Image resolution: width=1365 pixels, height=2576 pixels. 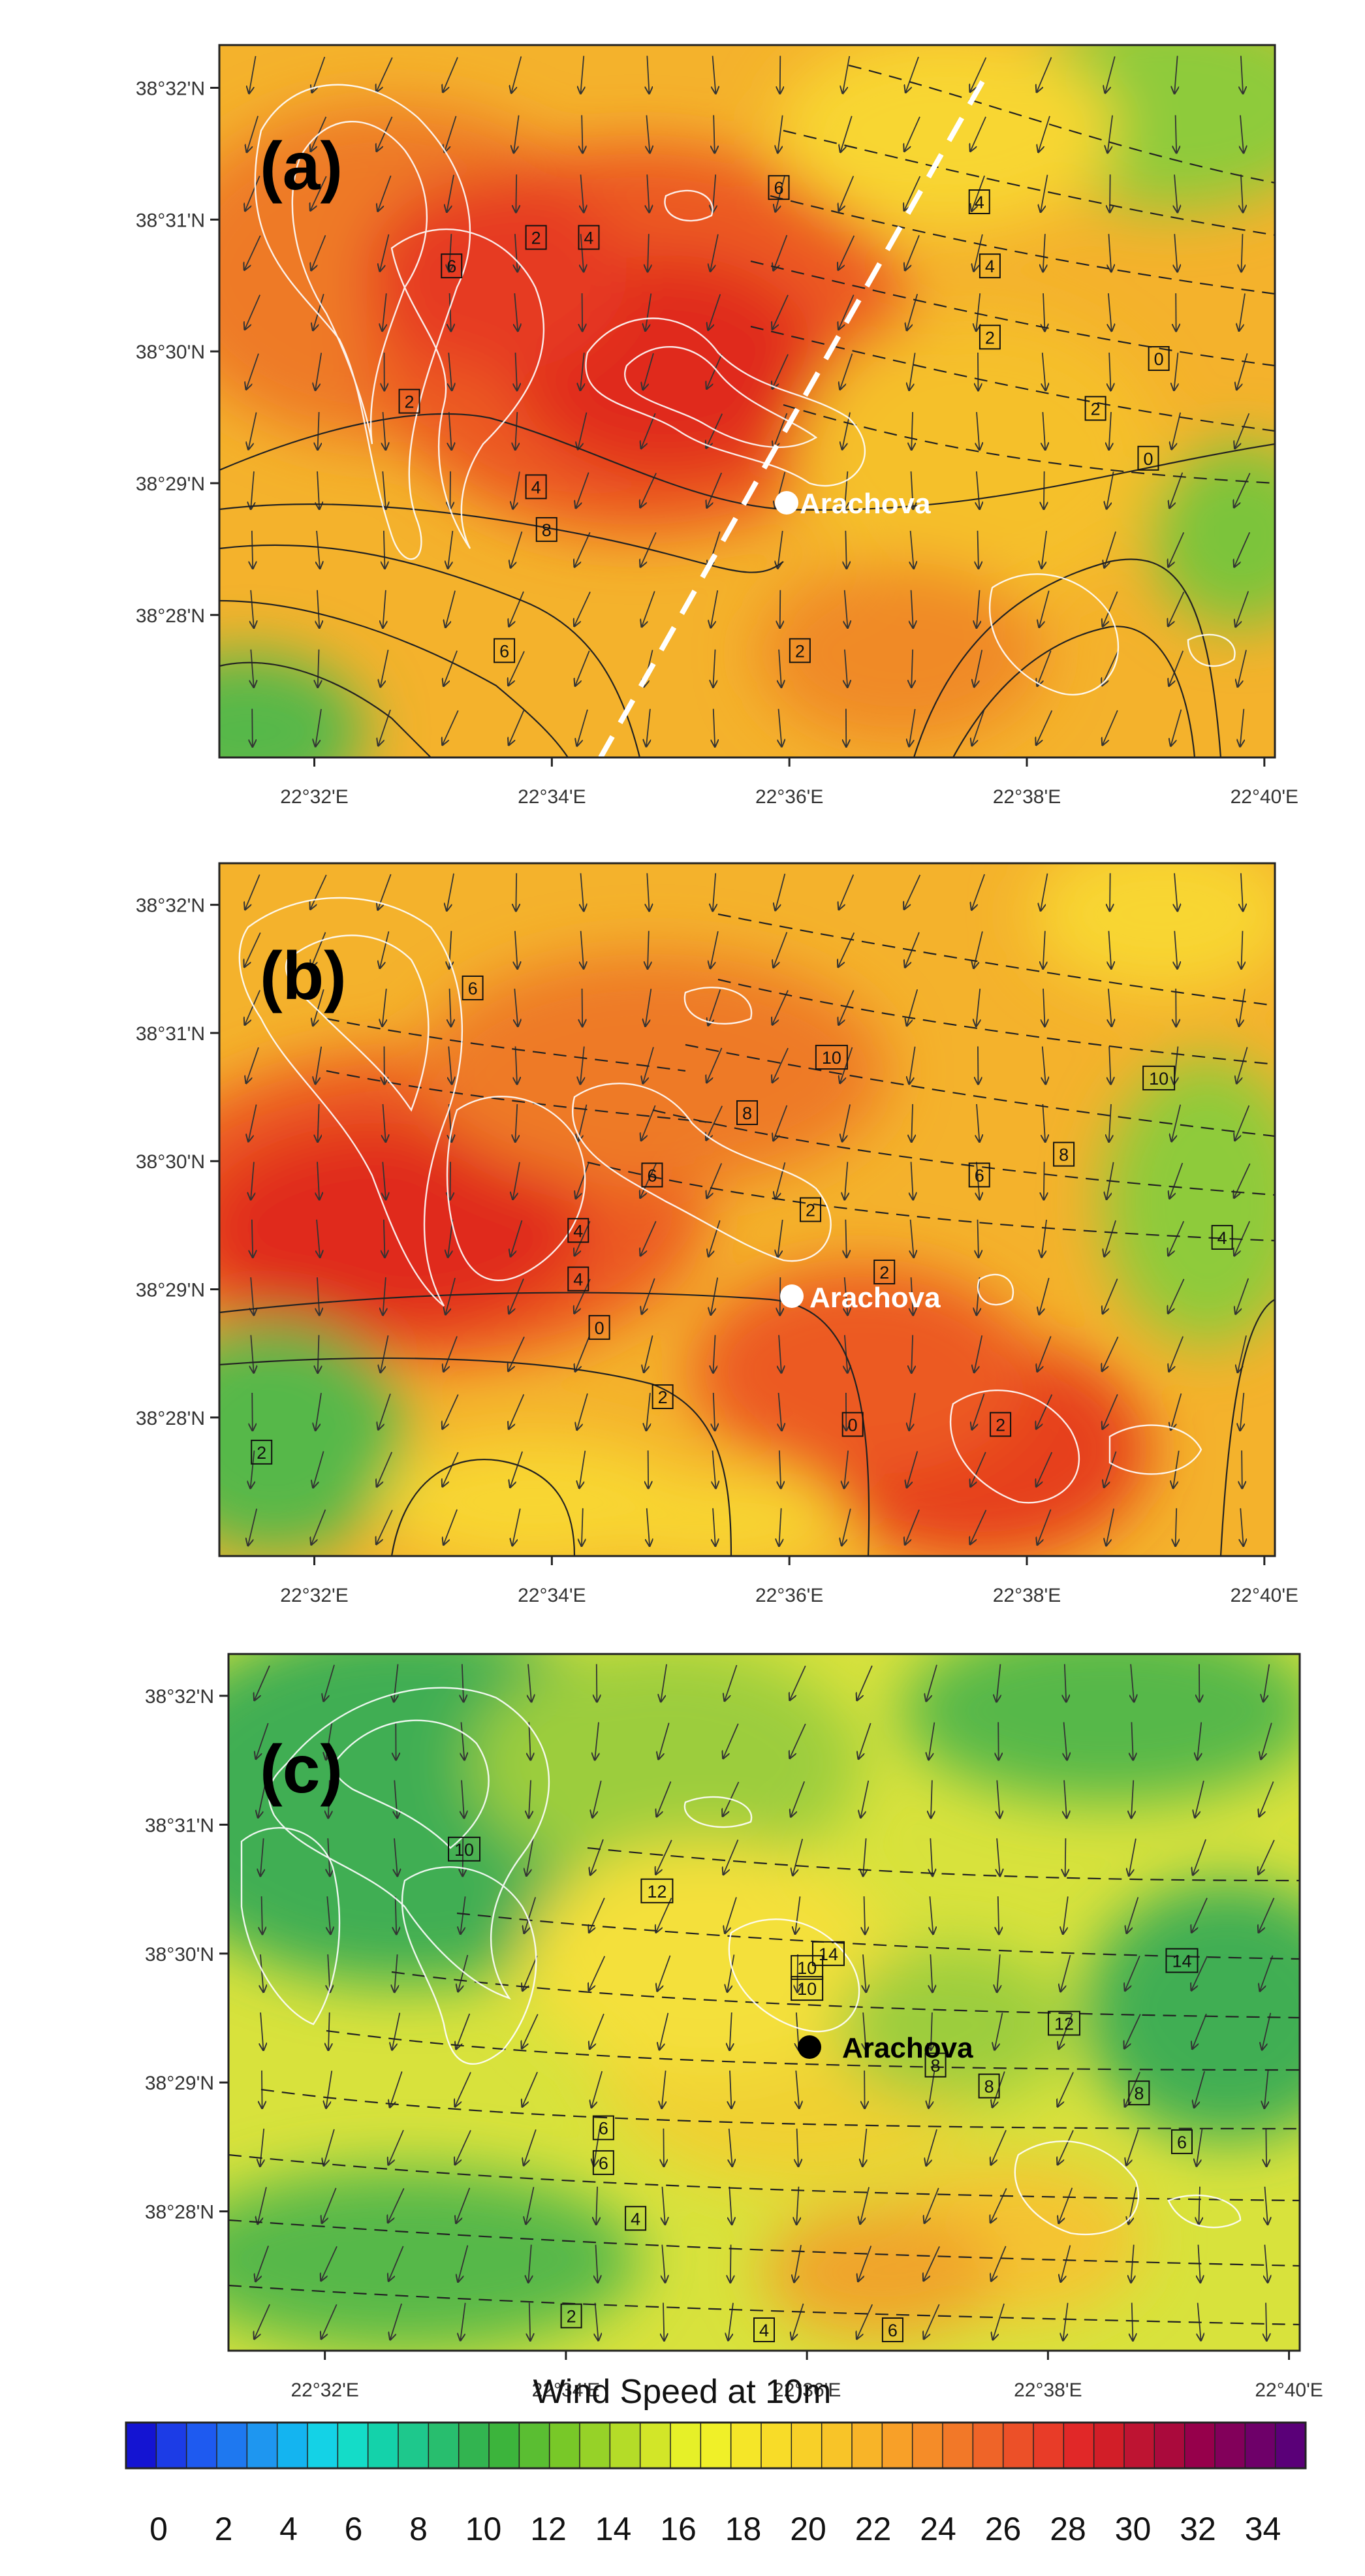 What do you see at coordinates (1064, 2024) in the screenshot?
I see `contour-label: 12` at bounding box center [1064, 2024].